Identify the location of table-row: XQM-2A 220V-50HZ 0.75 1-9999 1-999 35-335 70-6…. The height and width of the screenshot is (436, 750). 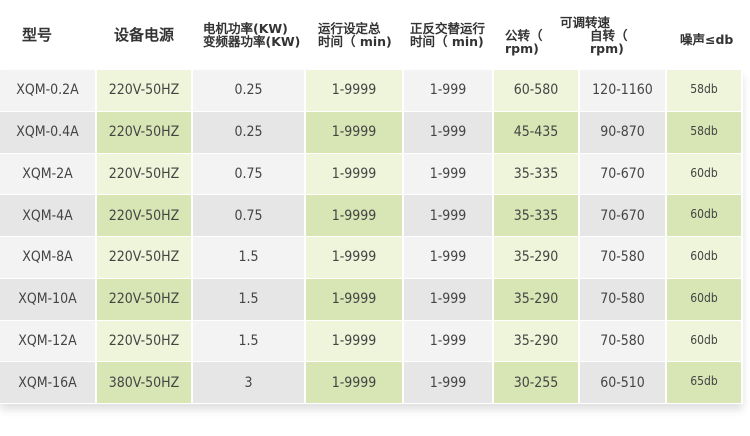
(371, 174).